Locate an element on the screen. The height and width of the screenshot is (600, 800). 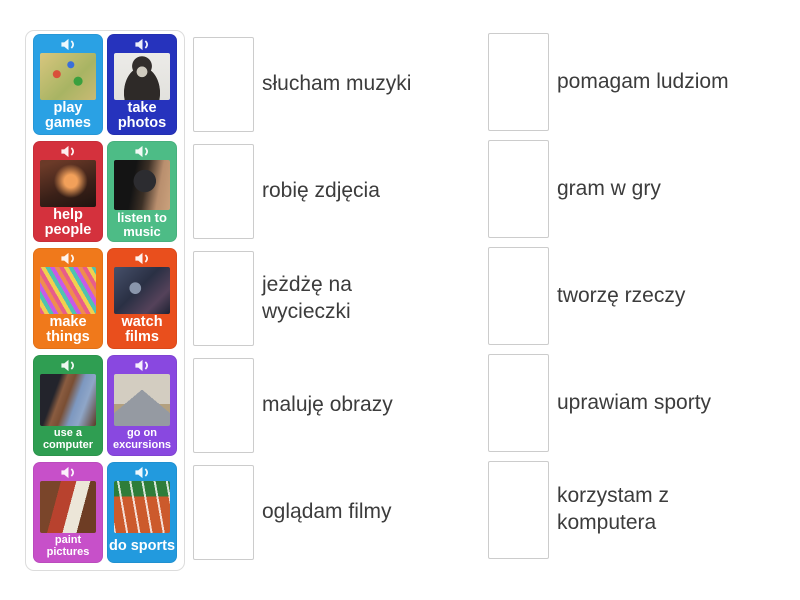
tile-take-photos: take photos is located at coordinates (142, 84).